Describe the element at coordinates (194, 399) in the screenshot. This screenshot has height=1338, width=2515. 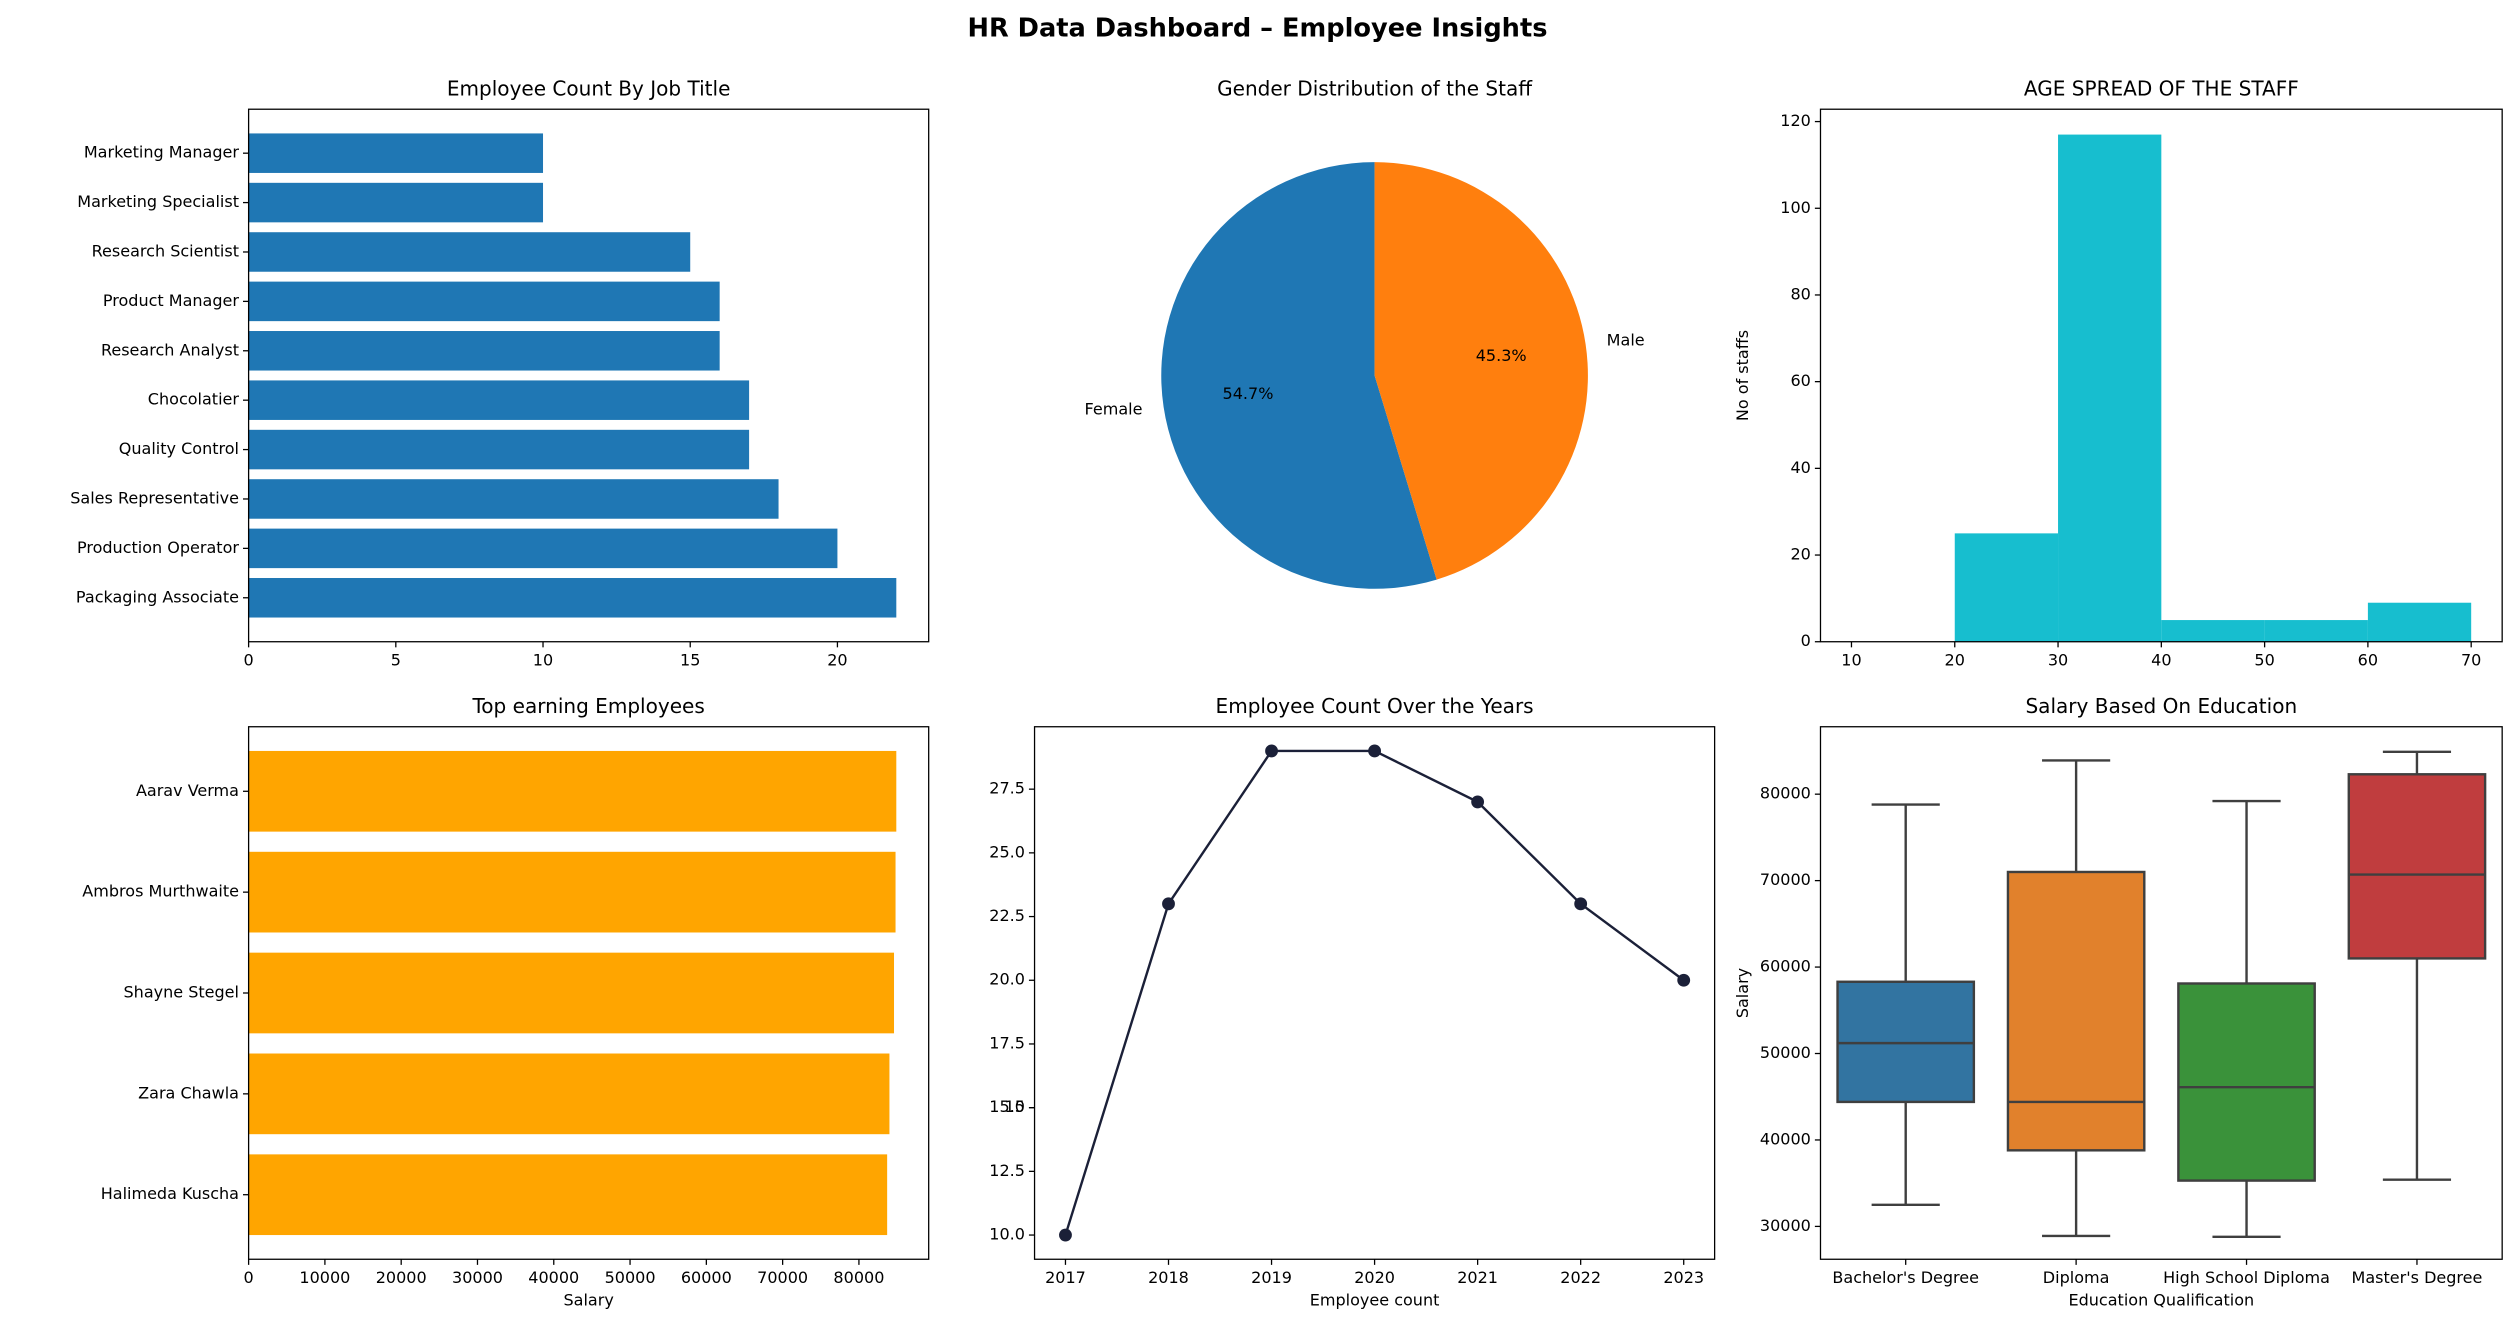
I see `y-tick-label: Chocolatier` at that location.